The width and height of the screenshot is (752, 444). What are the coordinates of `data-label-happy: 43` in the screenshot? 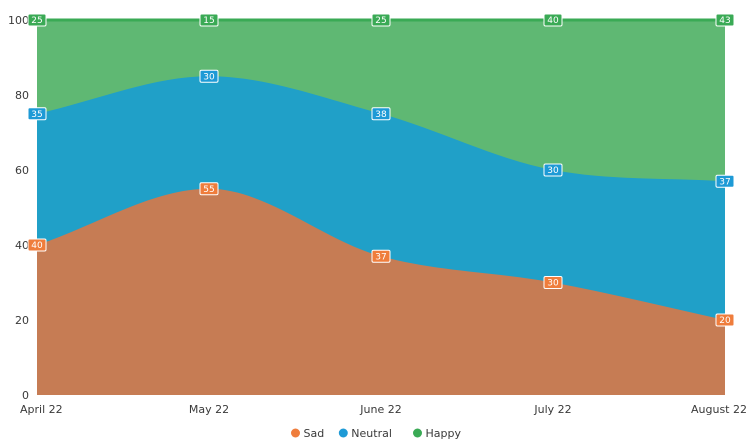 It's located at (725, 20).